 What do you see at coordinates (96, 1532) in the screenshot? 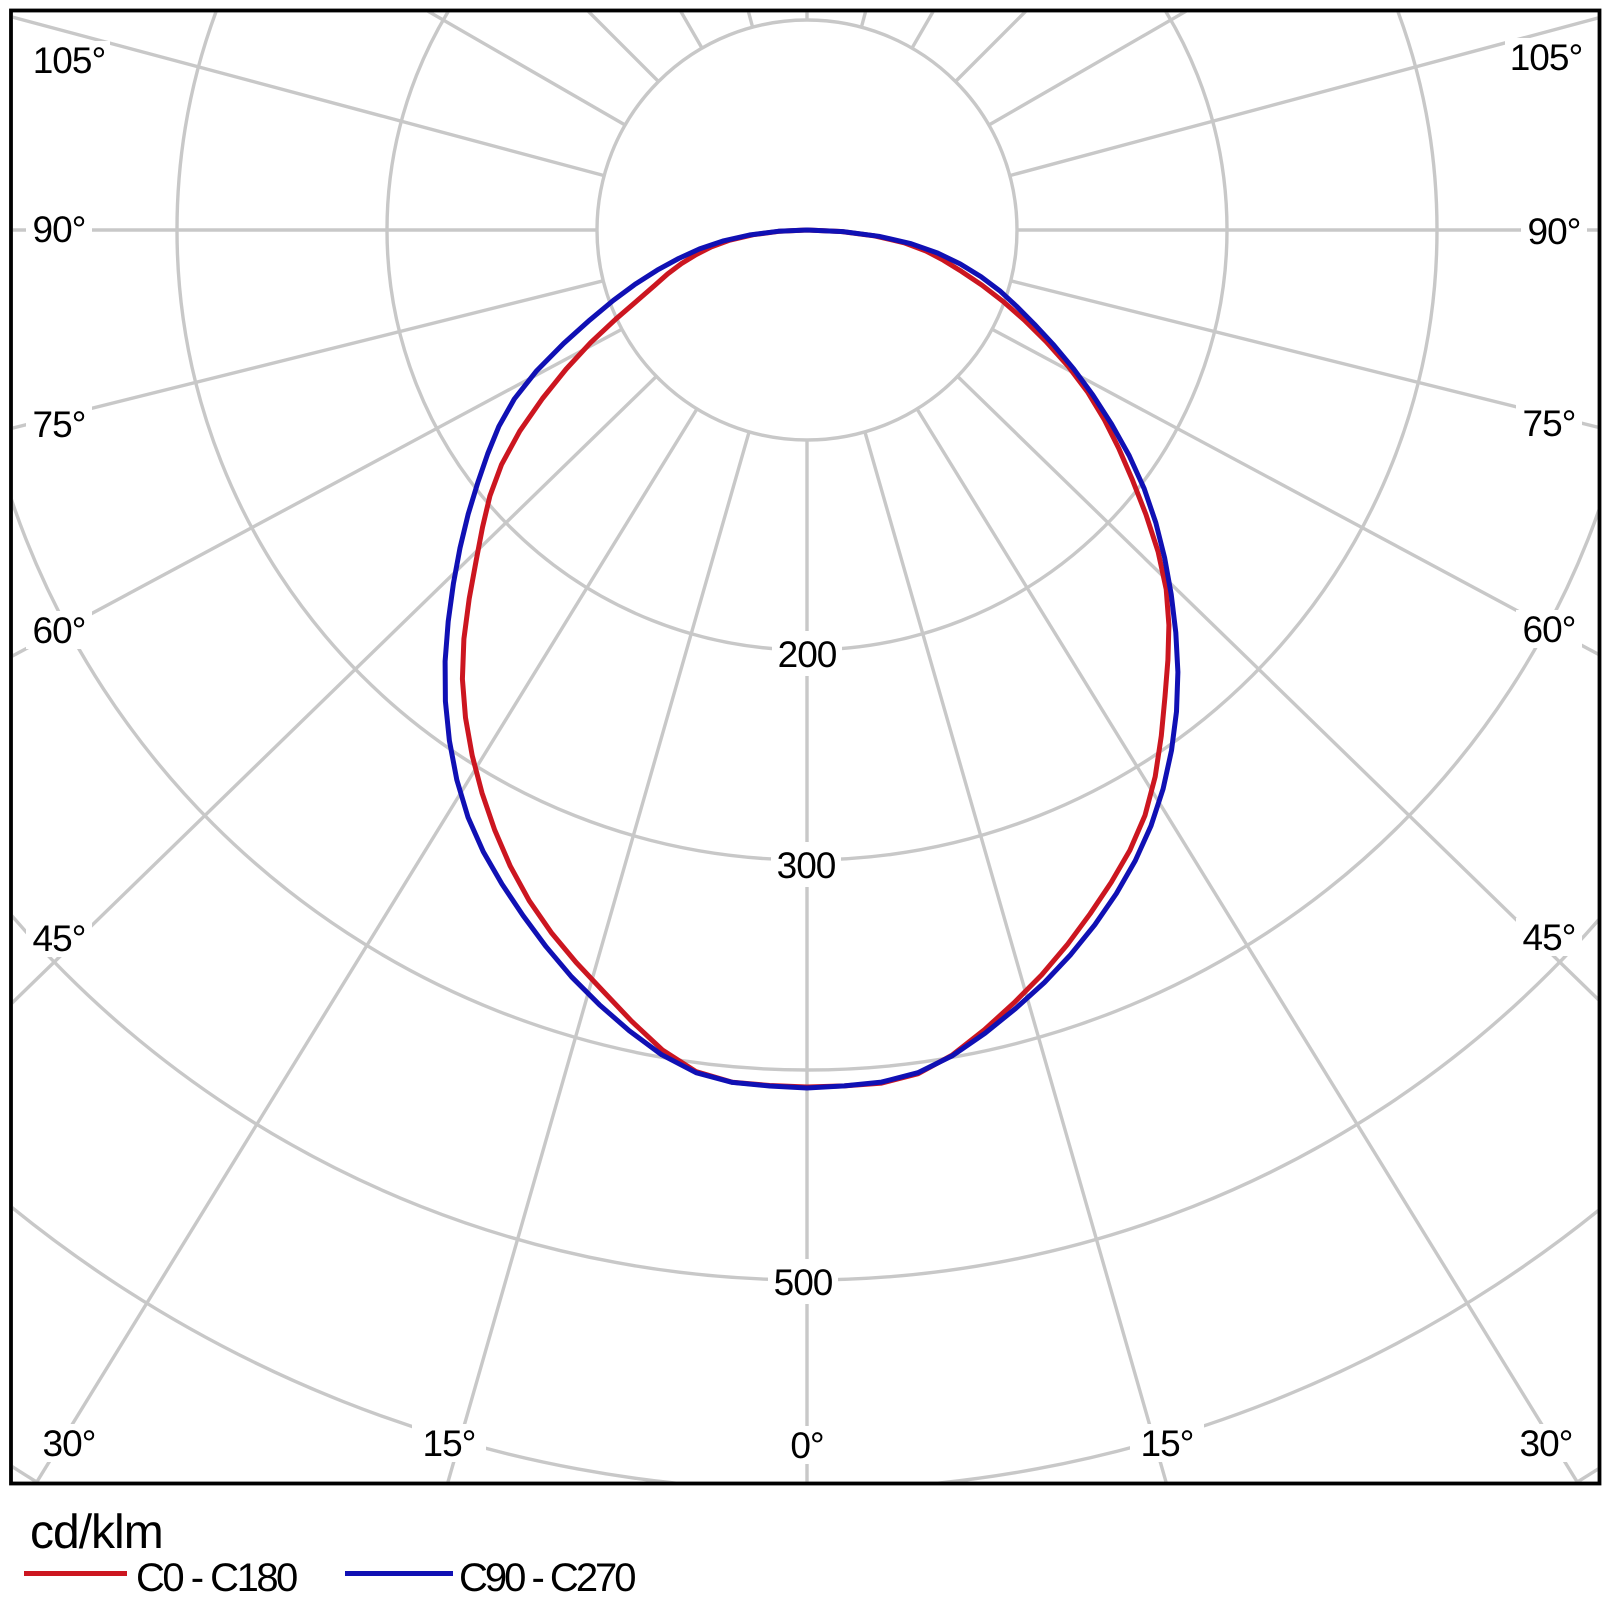
I see `svg-text: cd/klm` at bounding box center [96, 1532].